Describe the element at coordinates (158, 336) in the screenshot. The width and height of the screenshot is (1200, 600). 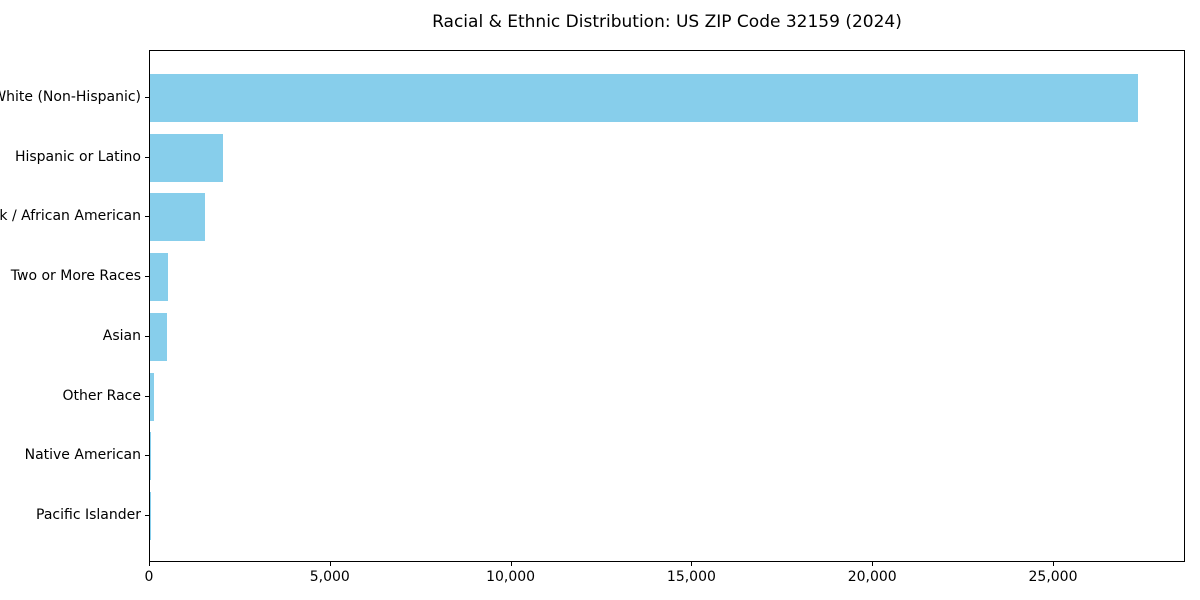
I see `bar-asian` at that location.